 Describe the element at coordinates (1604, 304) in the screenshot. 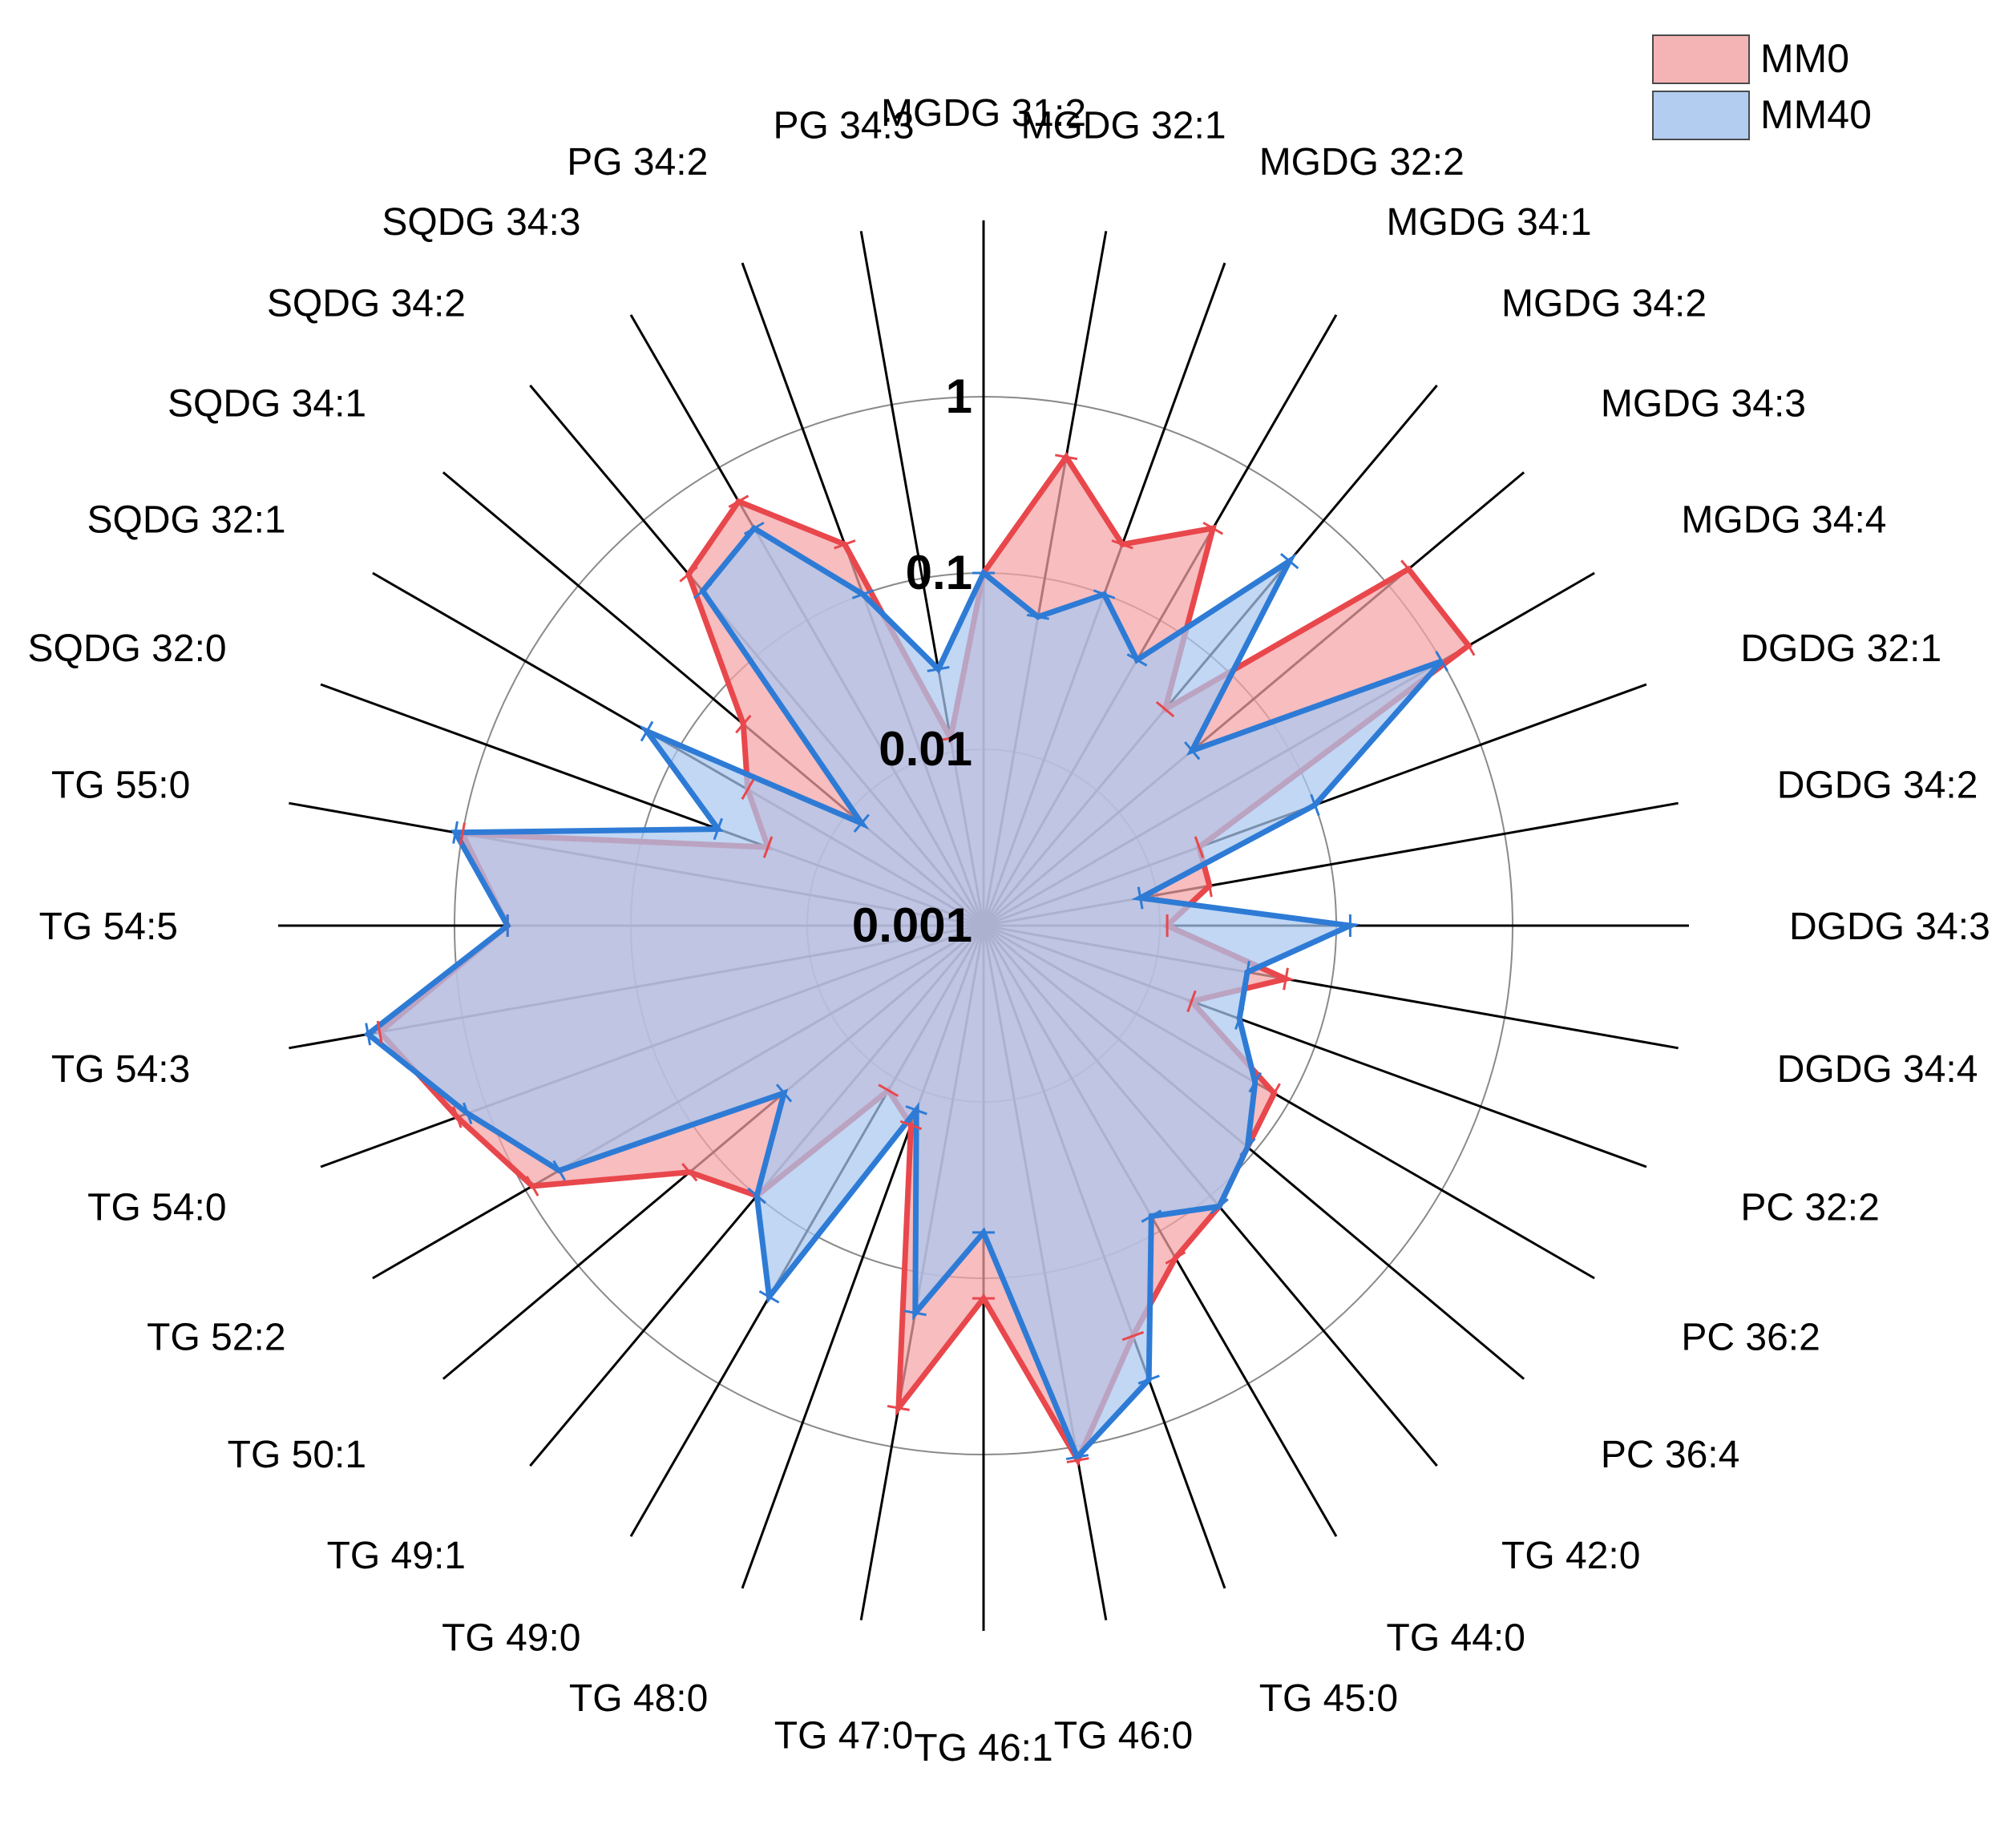

I see `category-label-mgdg-34-2: MGDG 34:2` at that location.